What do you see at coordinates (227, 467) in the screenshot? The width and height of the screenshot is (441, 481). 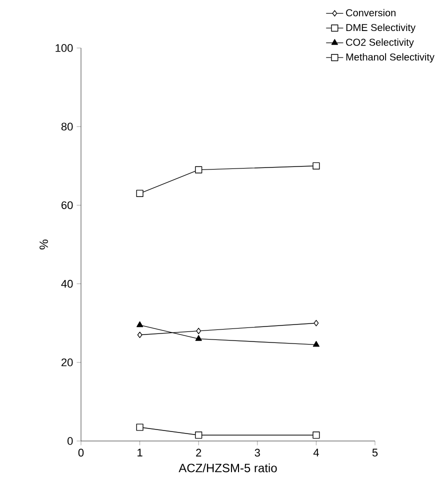 I see `x-axis-title: ACZ/HZSM-5 ratio` at bounding box center [227, 467].